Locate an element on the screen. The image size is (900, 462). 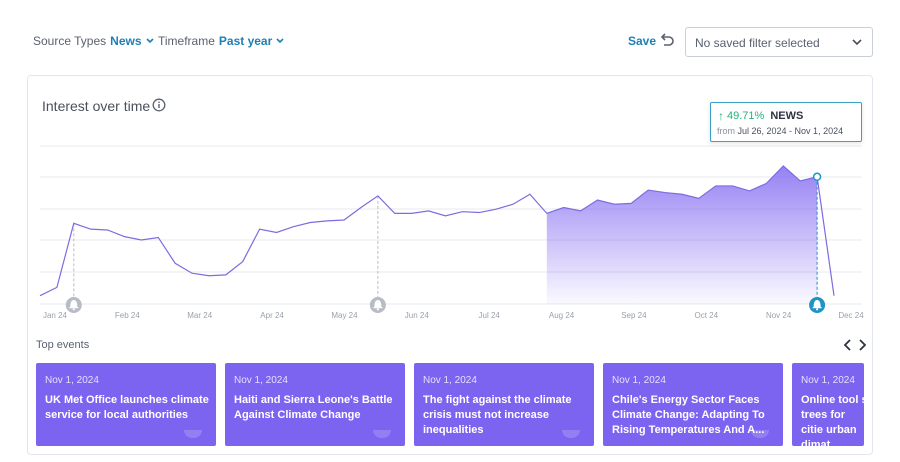
x-tick-label: Dec 24 is located at coordinates (851, 315).